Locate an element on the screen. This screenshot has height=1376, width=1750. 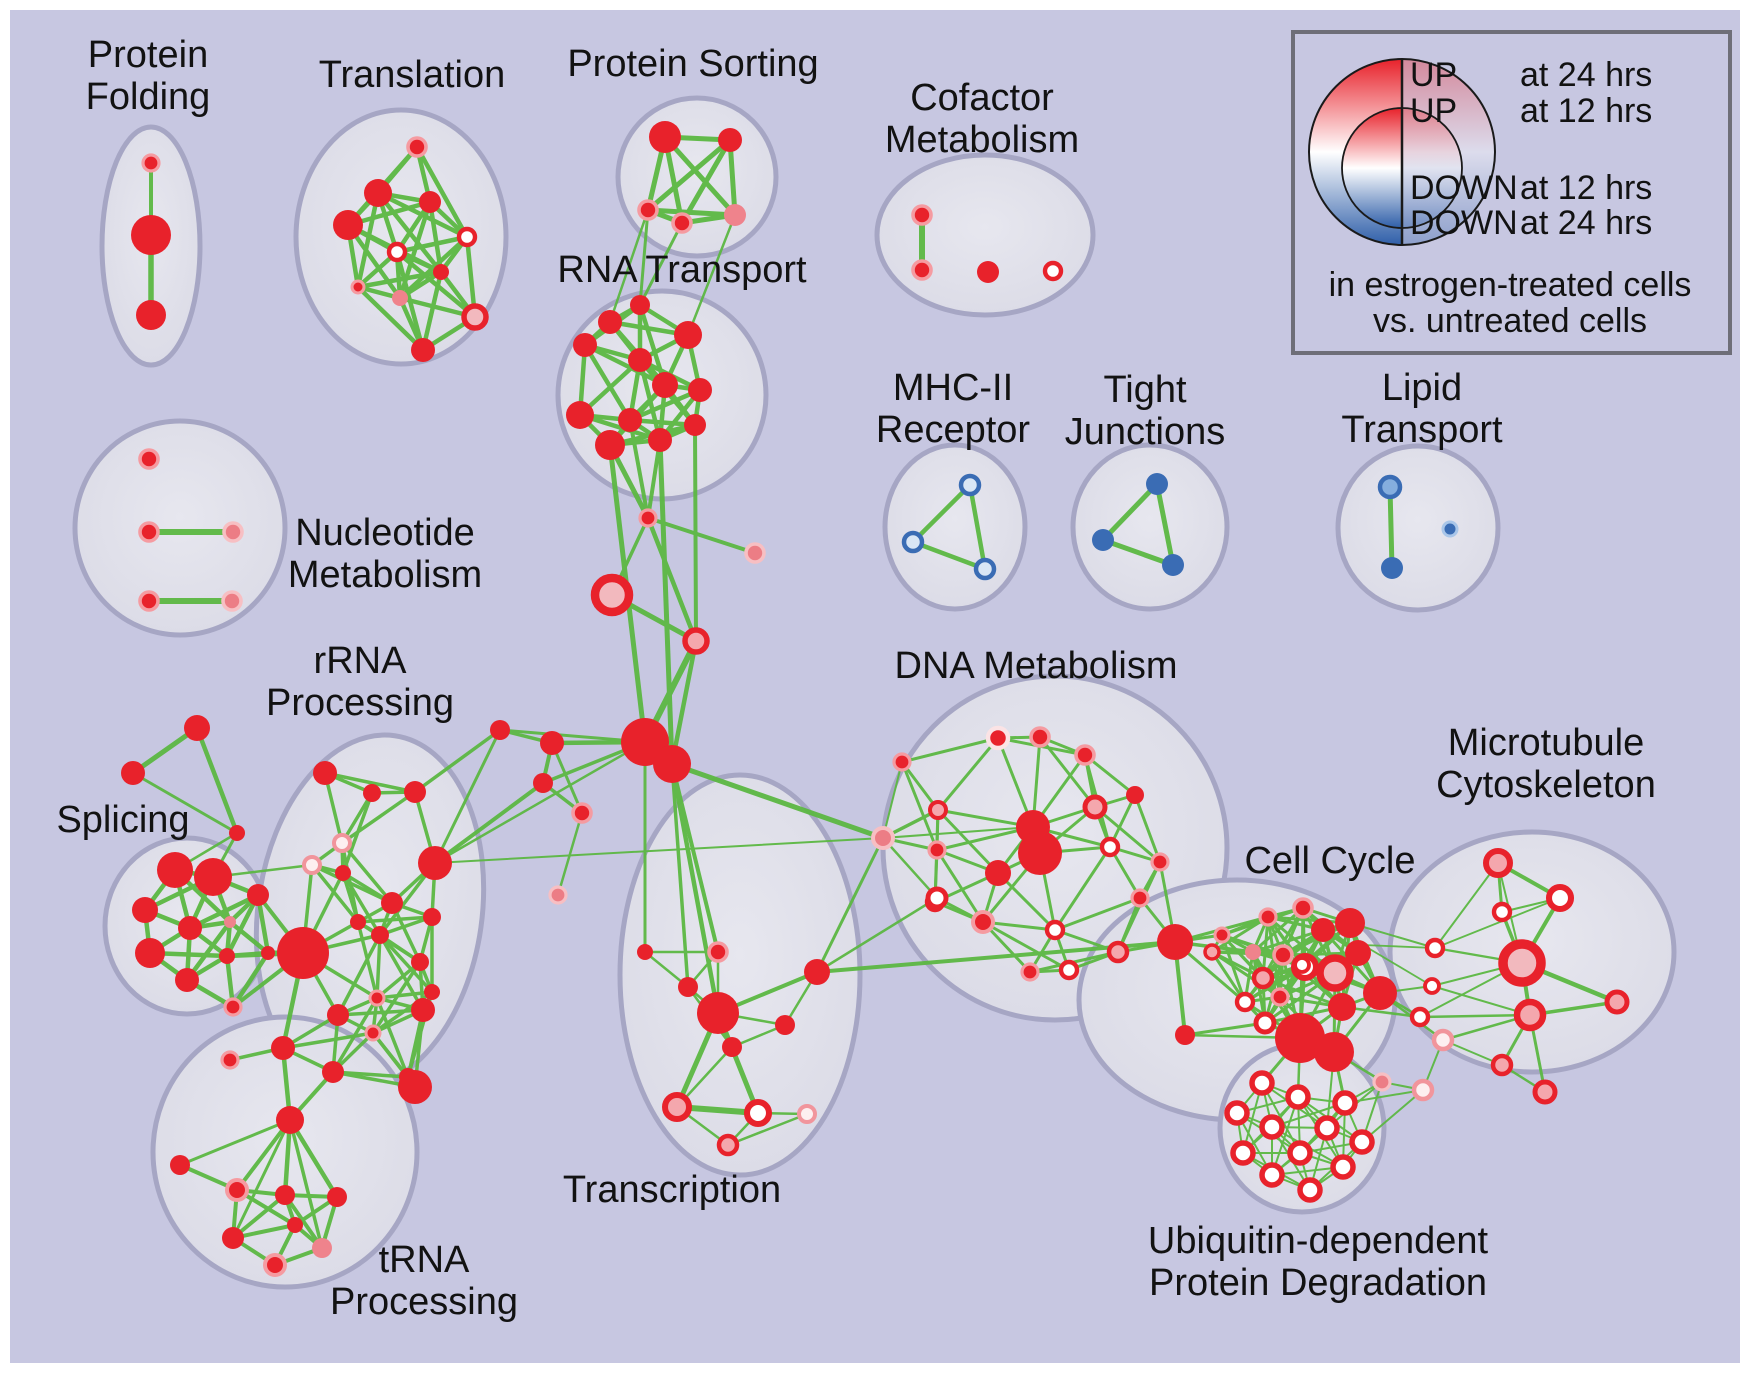
cluster-bubble-nucleotide_metabolism is located at coordinates (180, 528).